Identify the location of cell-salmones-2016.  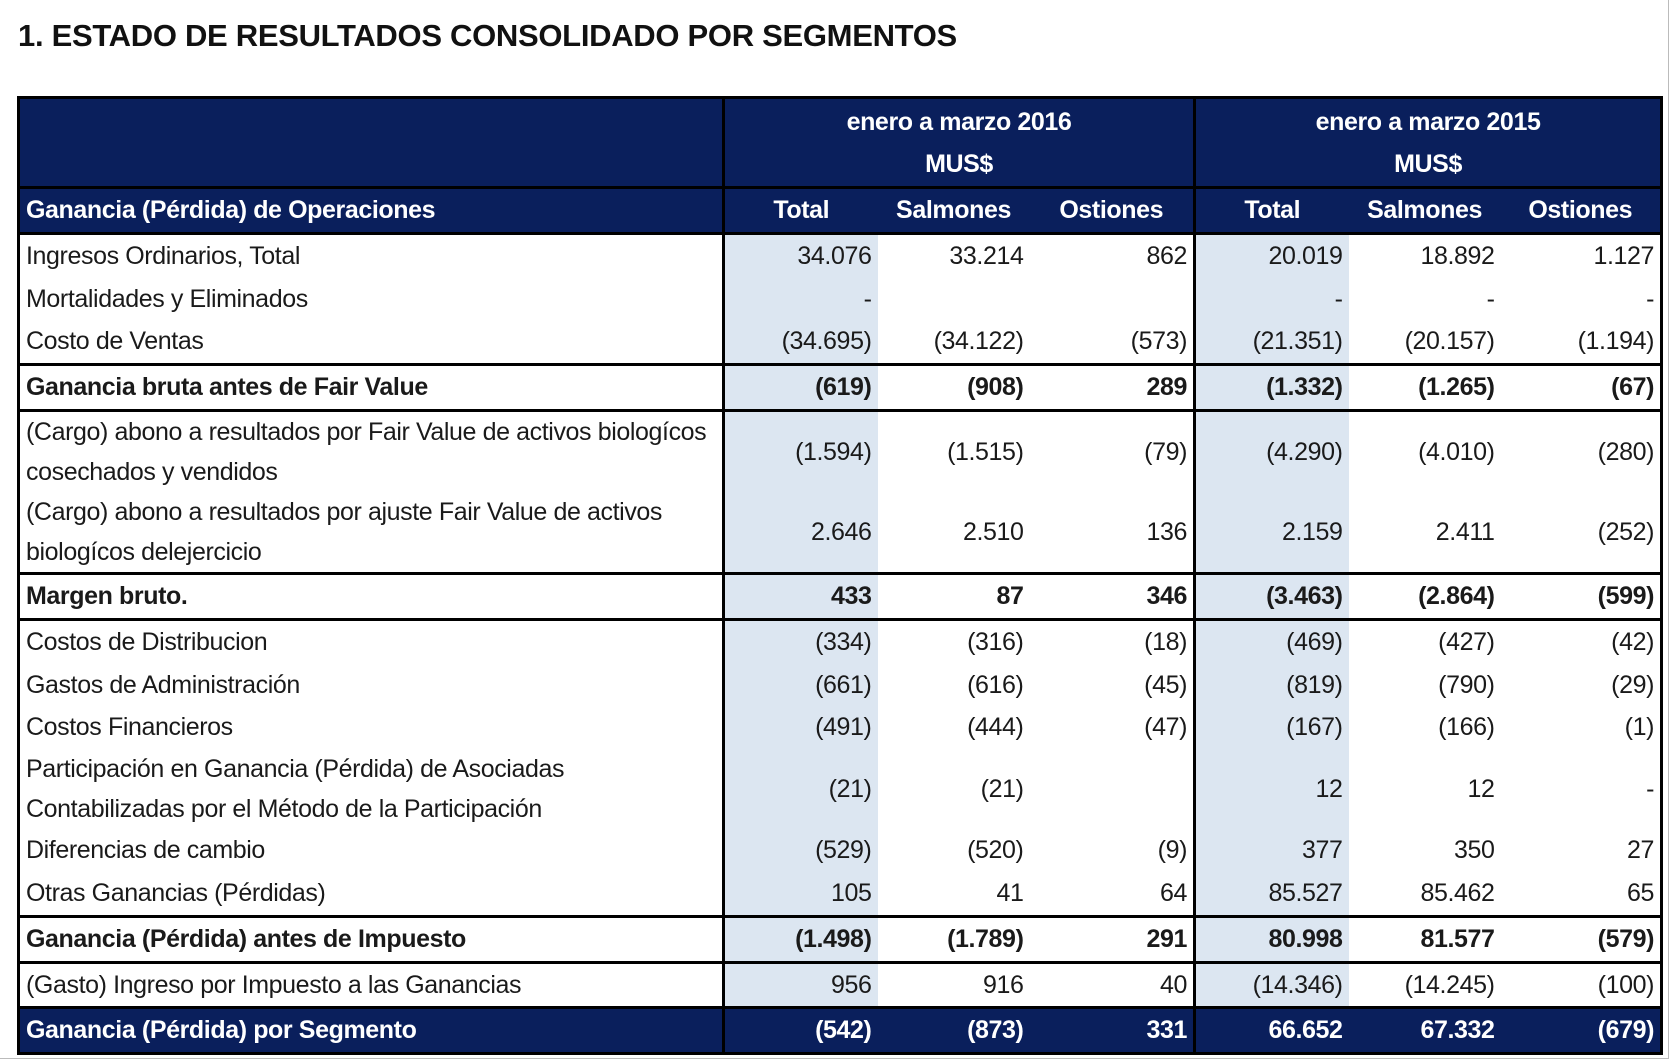
(954, 299).